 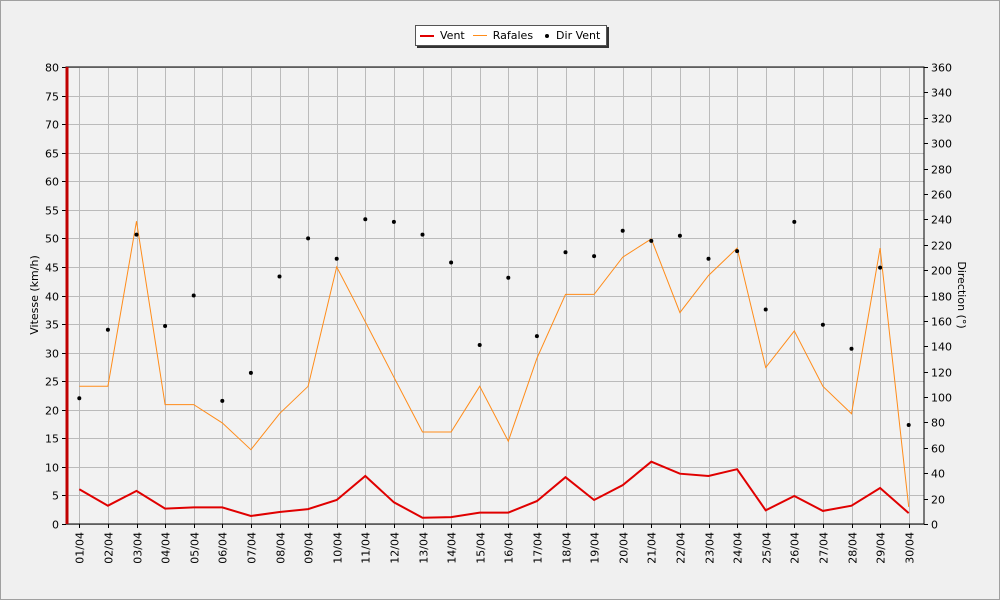 What do you see at coordinates (910, 548) in the screenshot?
I see `x-tick-label: 30/04` at bounding box center [910, 548].